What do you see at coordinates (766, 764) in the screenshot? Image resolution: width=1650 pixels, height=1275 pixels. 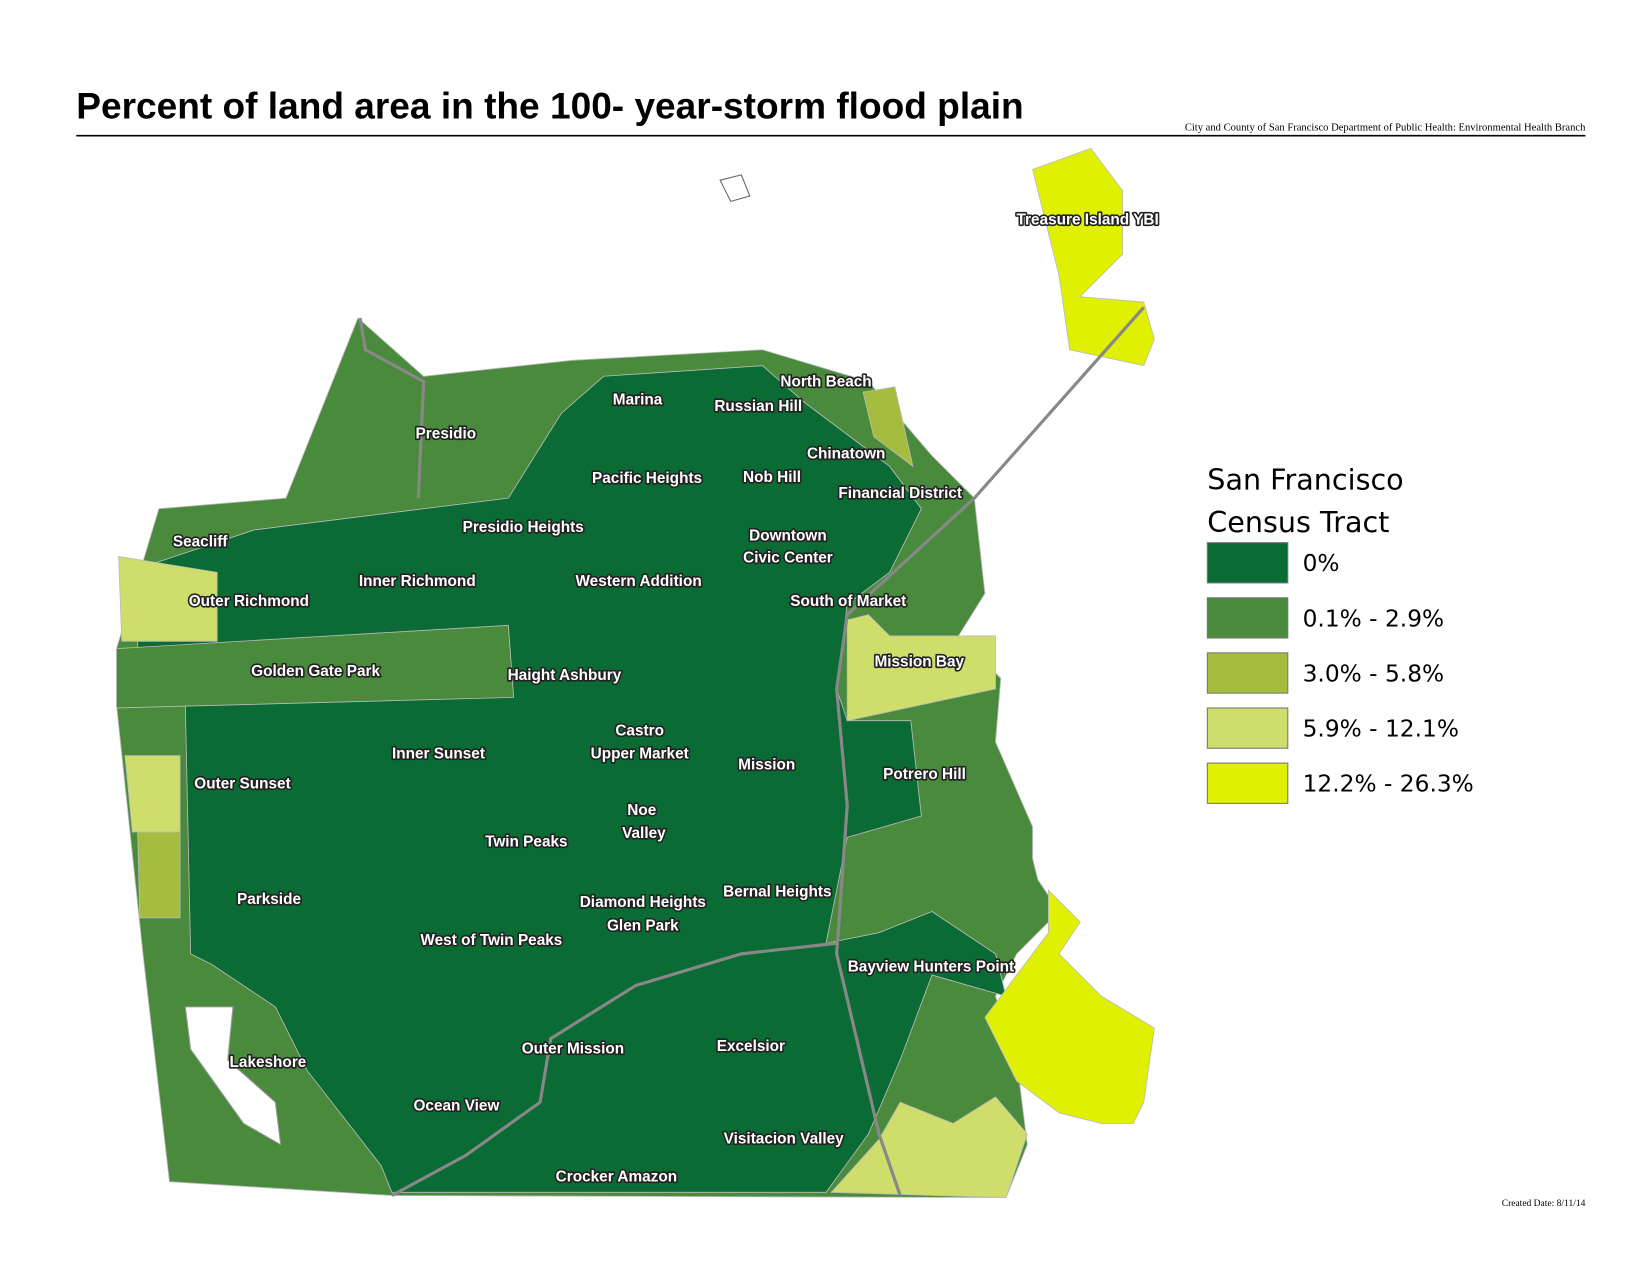 I see `neighborhood-label: Mission` at bounding box center [766, 764].